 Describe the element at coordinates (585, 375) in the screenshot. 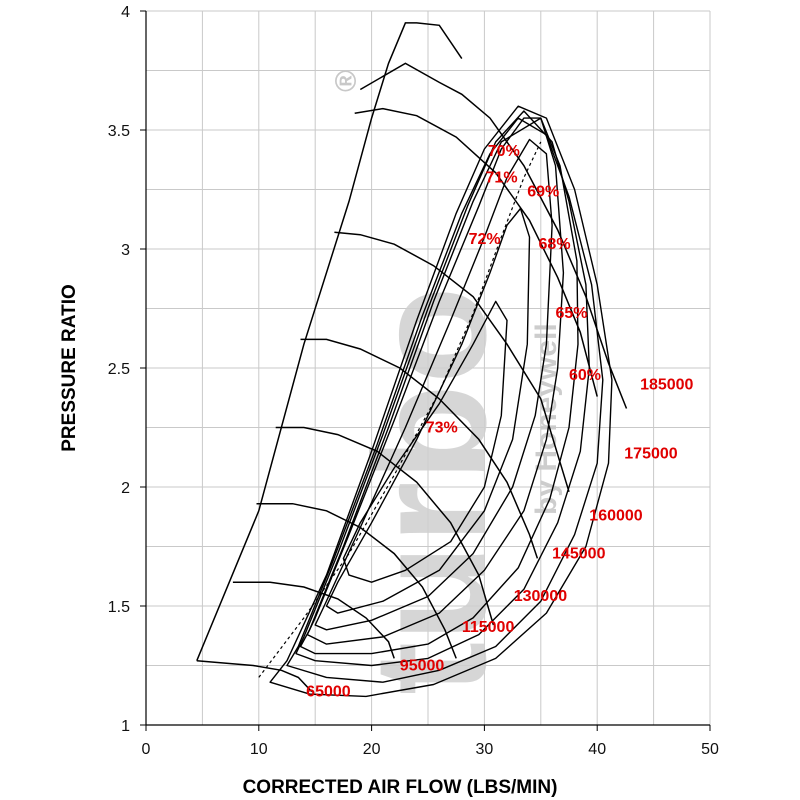

I see `efficiency-label-60pct: 60%` at that location.